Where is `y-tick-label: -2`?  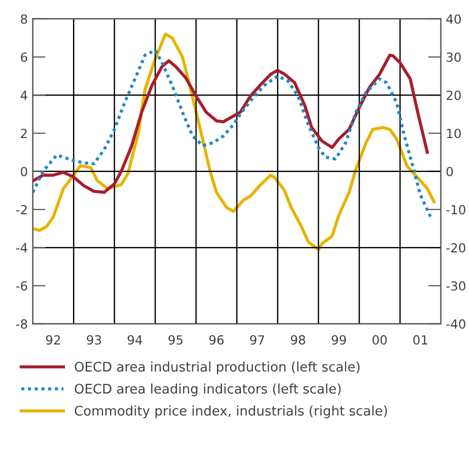
y-tick-label: -2 is located at coordinates (21, 209).